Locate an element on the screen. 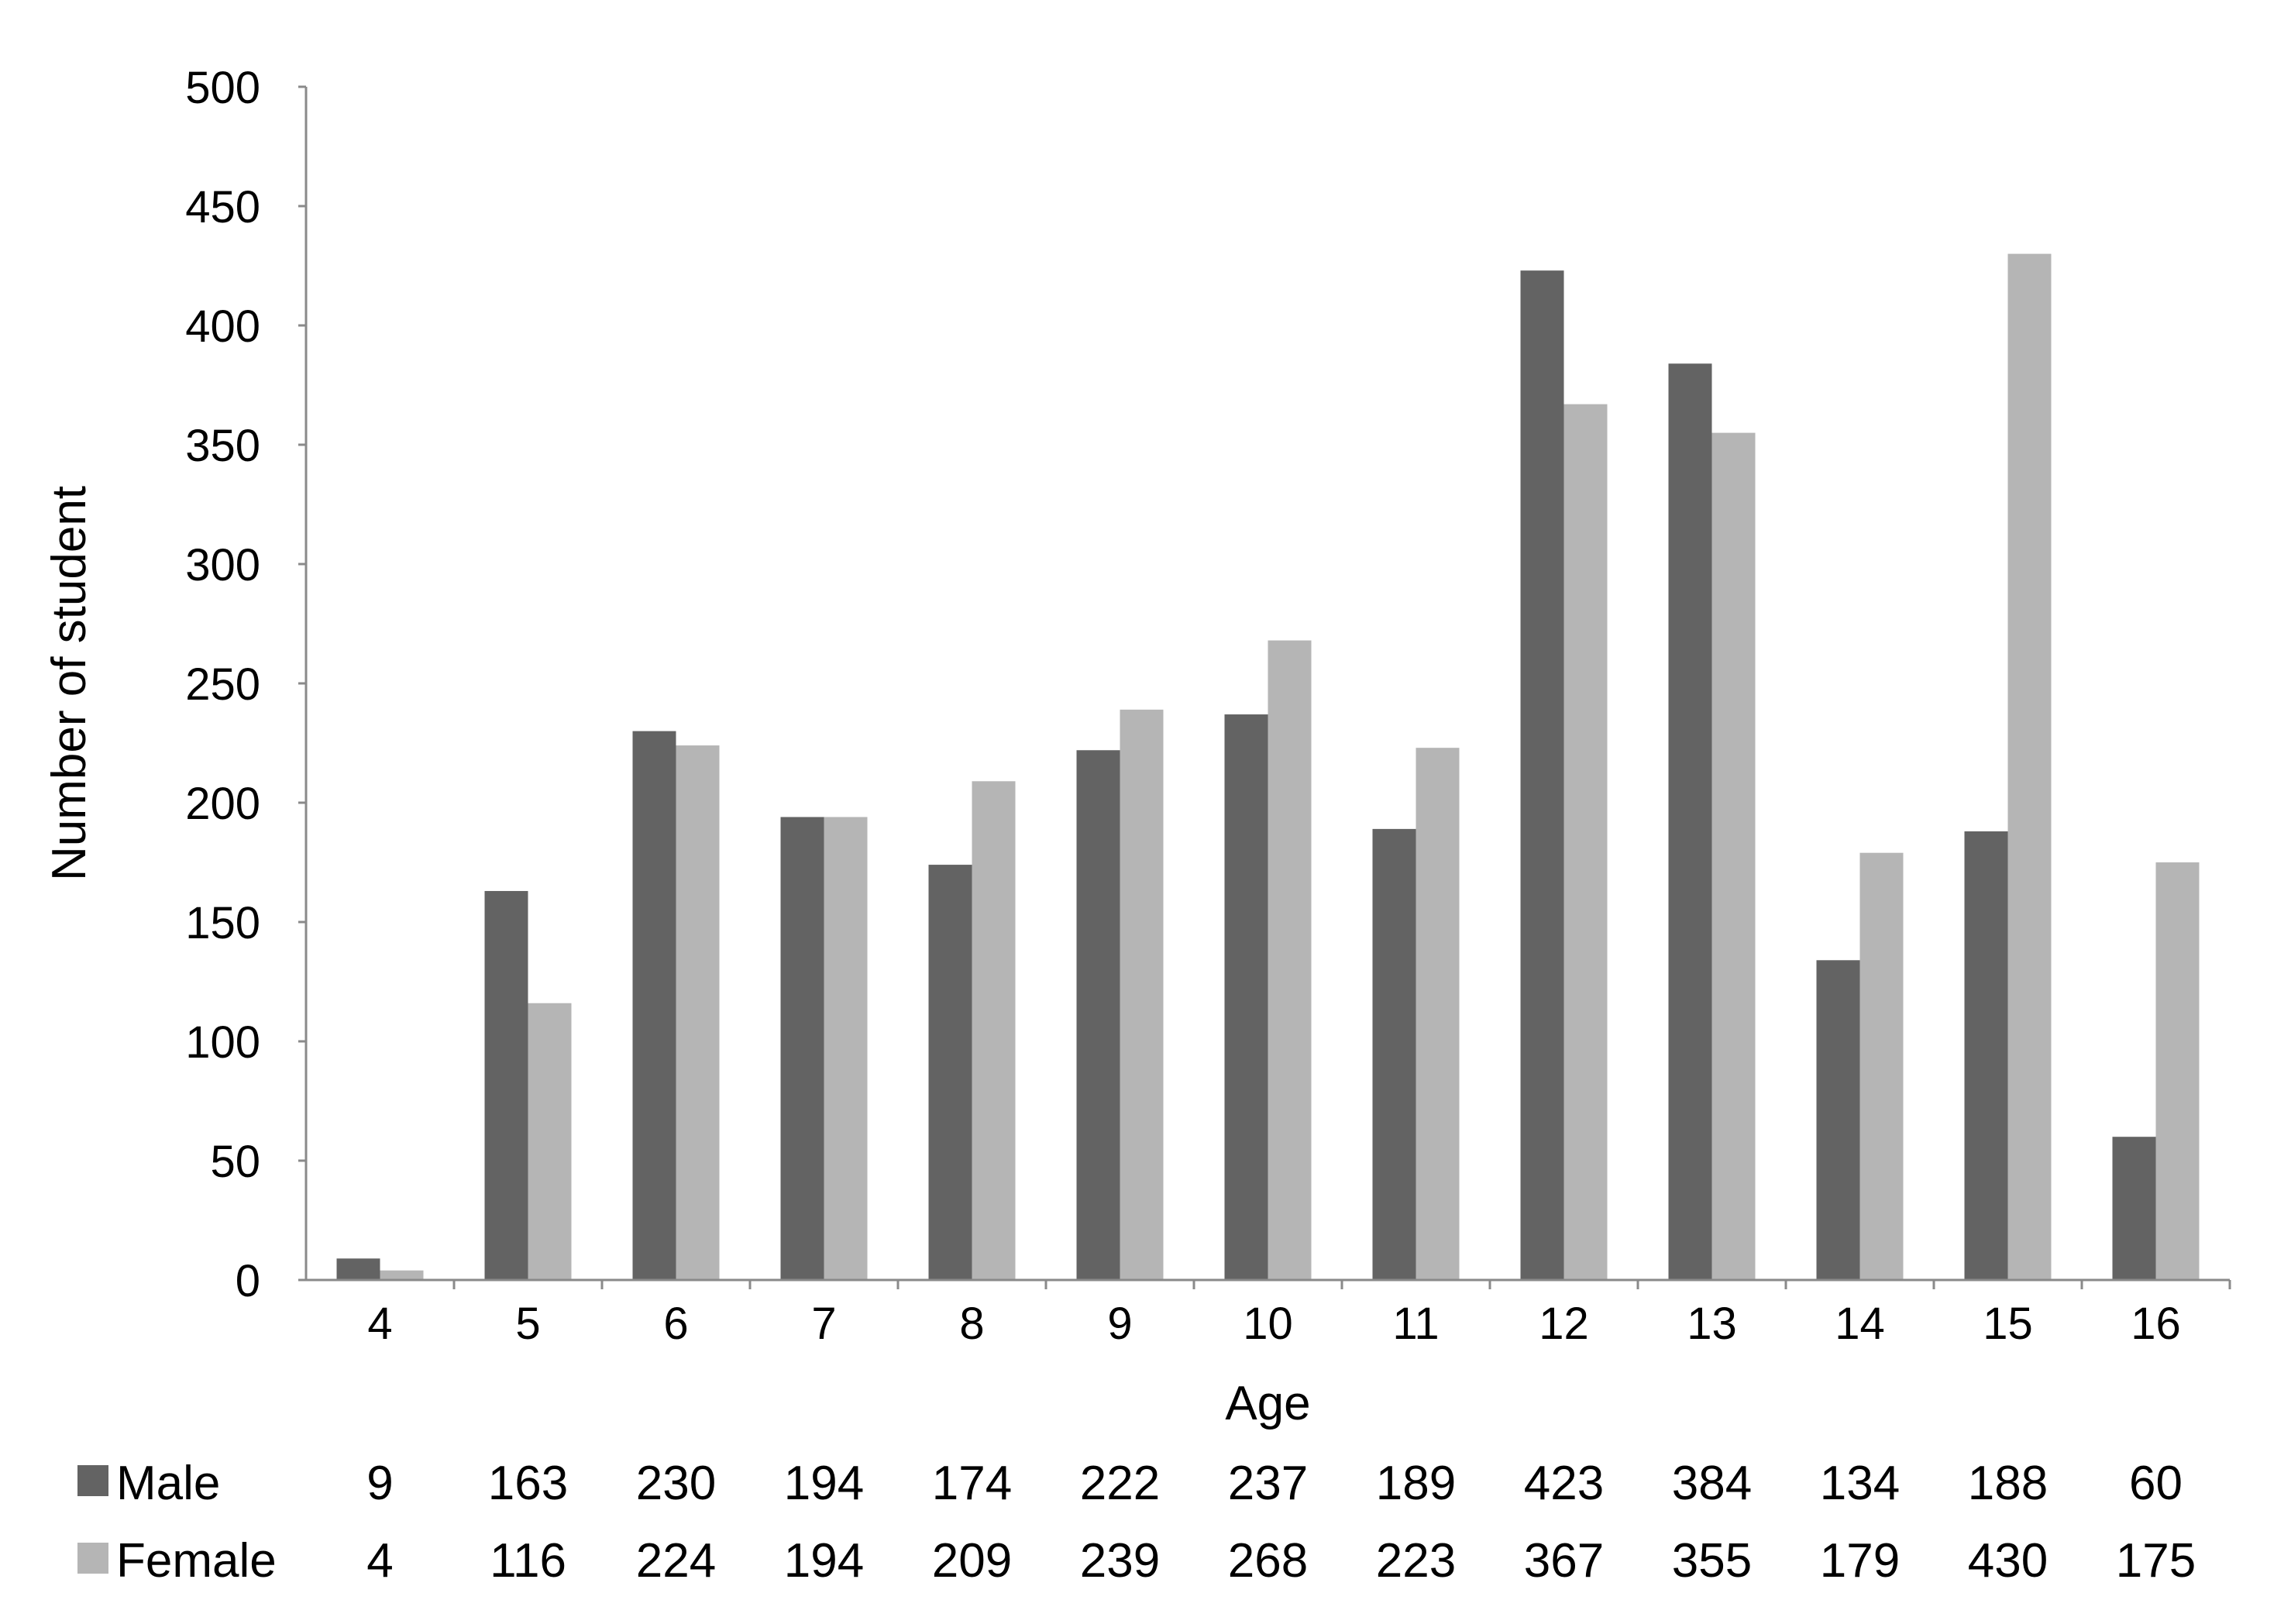  y-tick-label: 350 is located at coordinates (223, 446).